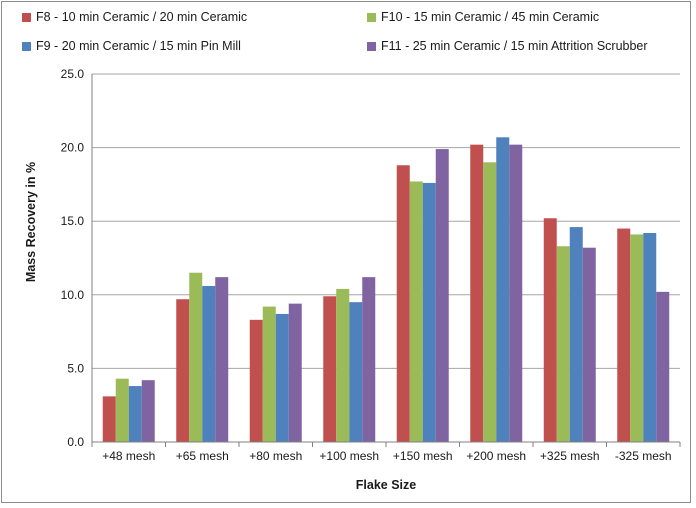 The height and width of the screenshot is (508, 696). What do you see at coordinates (75, 442) in the screenshot?
I see `y-tick-label: 0.0` at bounding box center [75, 442].